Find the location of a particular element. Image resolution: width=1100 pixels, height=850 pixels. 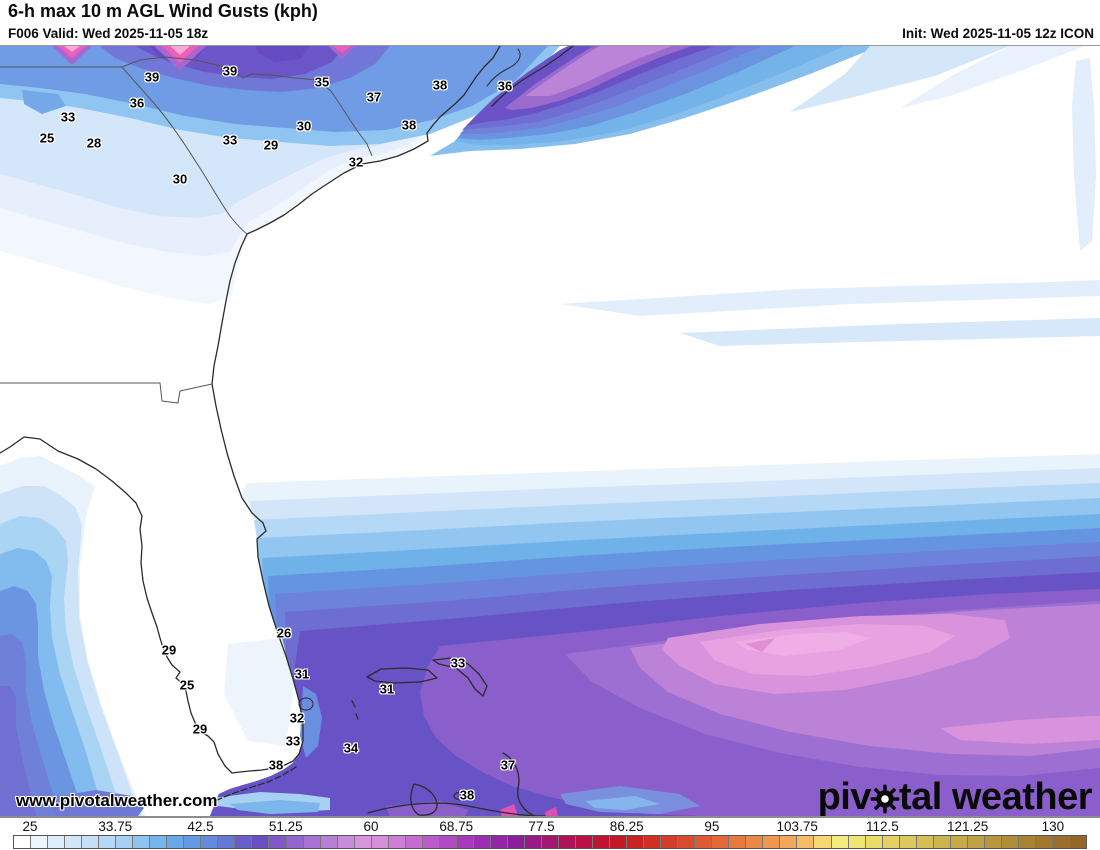

colorbar-tick-label: 68.75 is located at coordinates (456, 826).